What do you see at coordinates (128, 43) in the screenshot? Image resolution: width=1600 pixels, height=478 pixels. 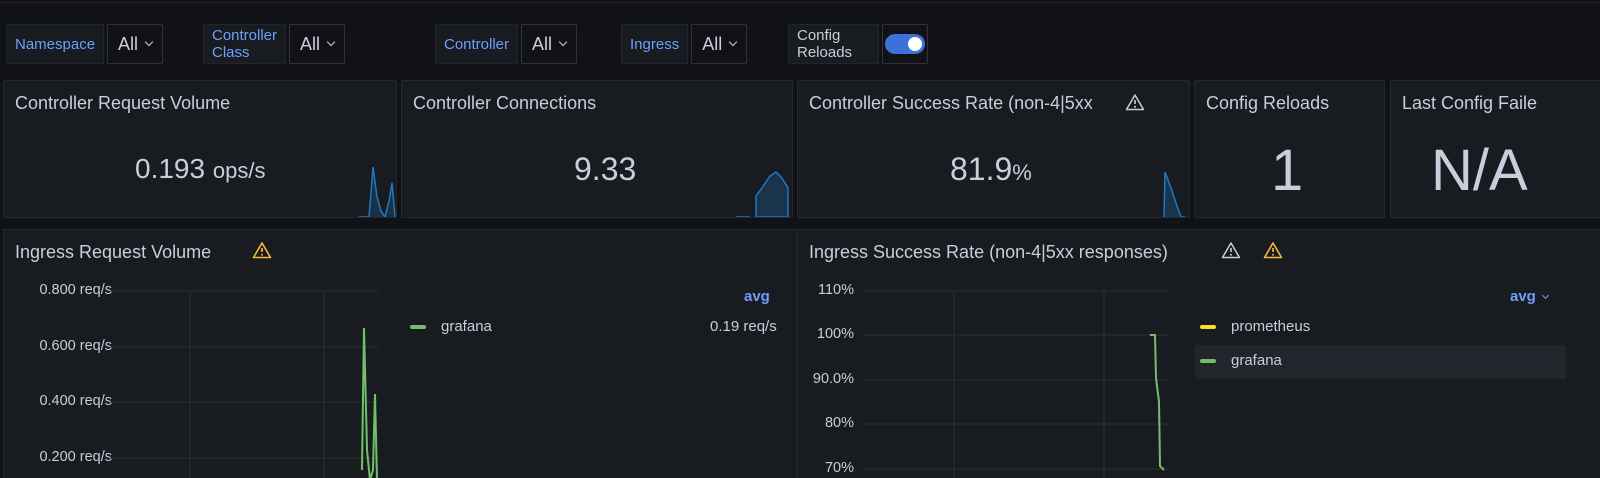 I see `namespace-value: All` at bounding box center [128, 43].